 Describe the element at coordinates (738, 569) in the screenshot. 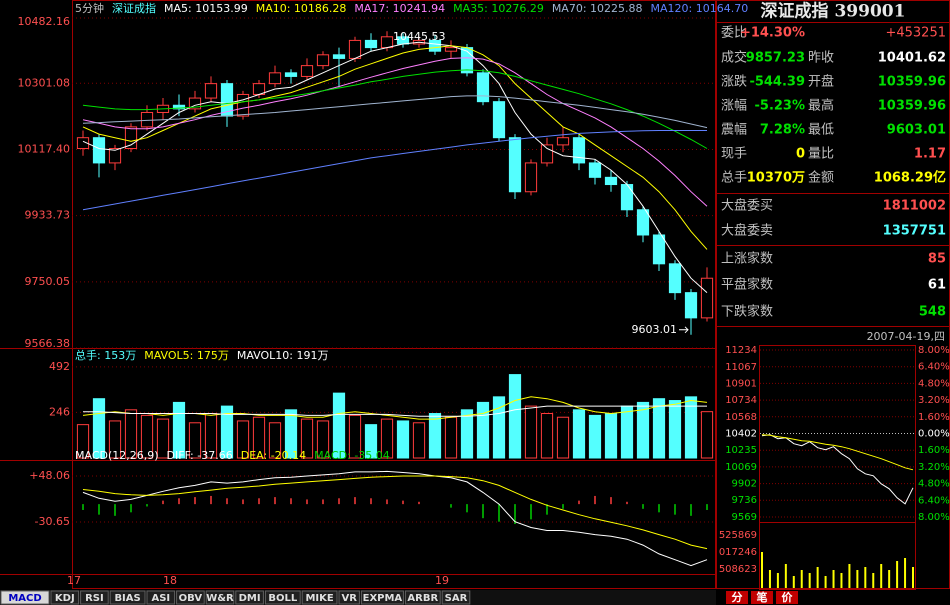

I see `volume-label: 508623` at that location.